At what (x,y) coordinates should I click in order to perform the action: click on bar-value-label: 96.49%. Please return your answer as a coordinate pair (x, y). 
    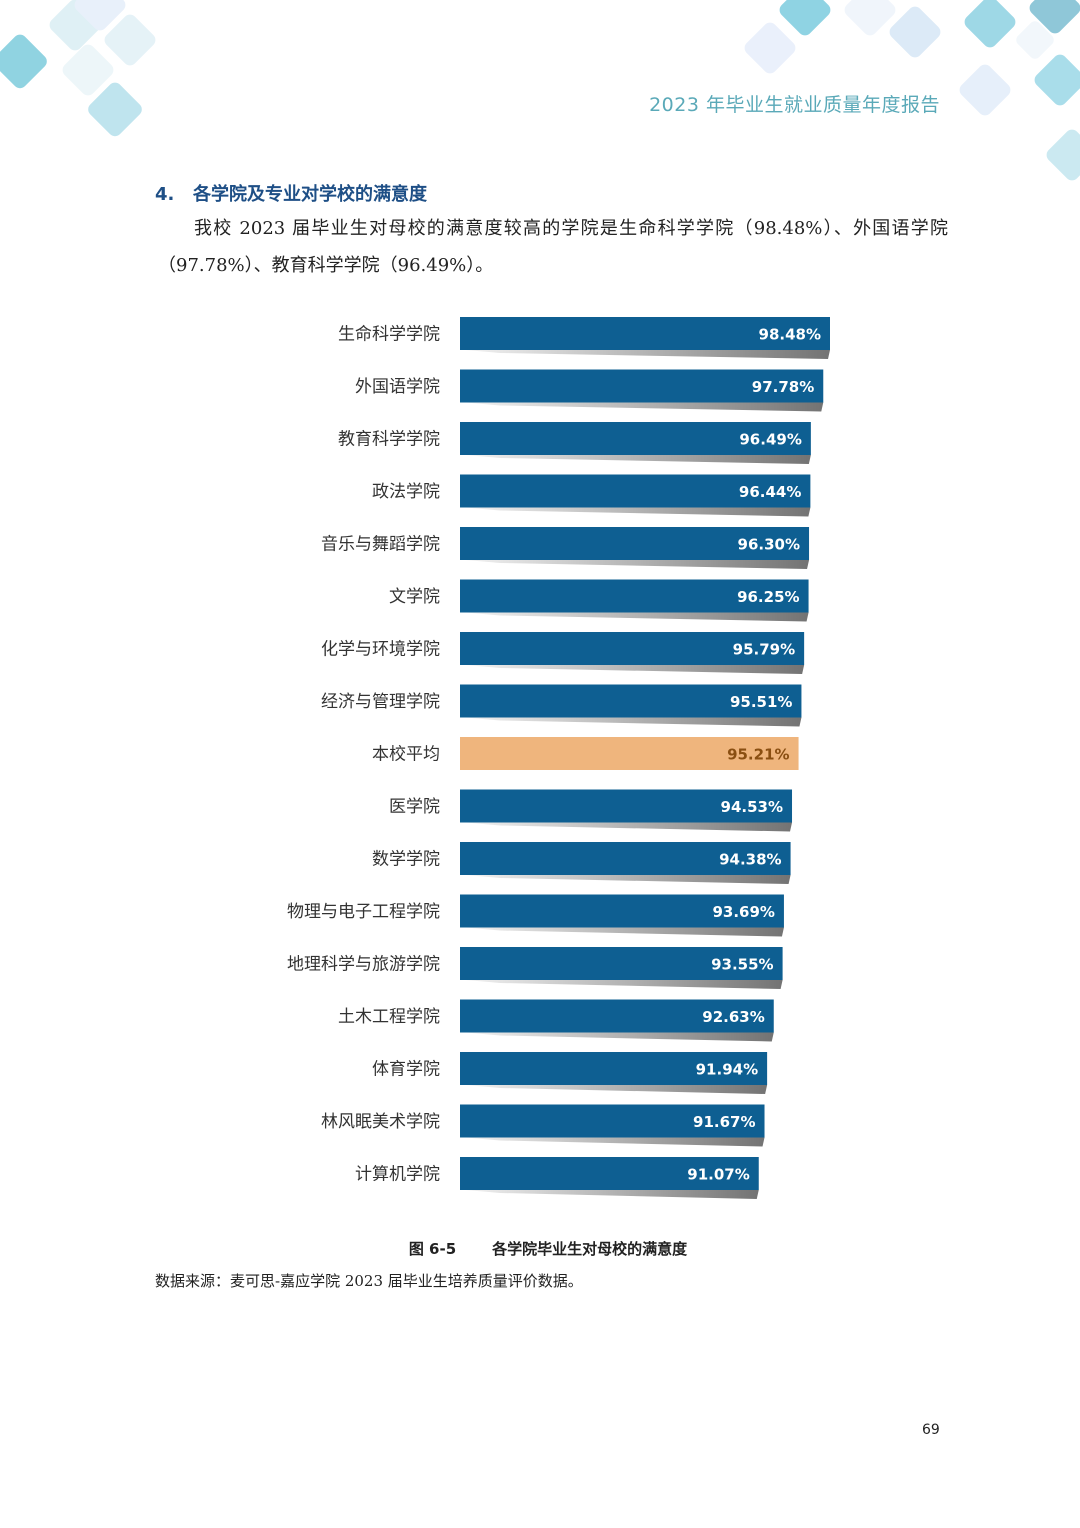
    Looking at the image, I should click on (770, 440).